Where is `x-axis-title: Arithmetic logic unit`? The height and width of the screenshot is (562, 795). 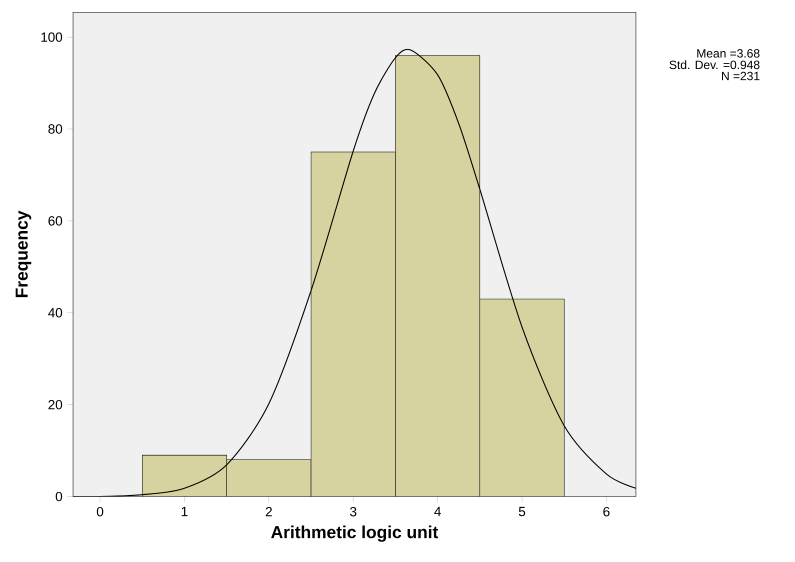 x-axis-title: Arithmetic logic unit is located at coordinates (354, 534).